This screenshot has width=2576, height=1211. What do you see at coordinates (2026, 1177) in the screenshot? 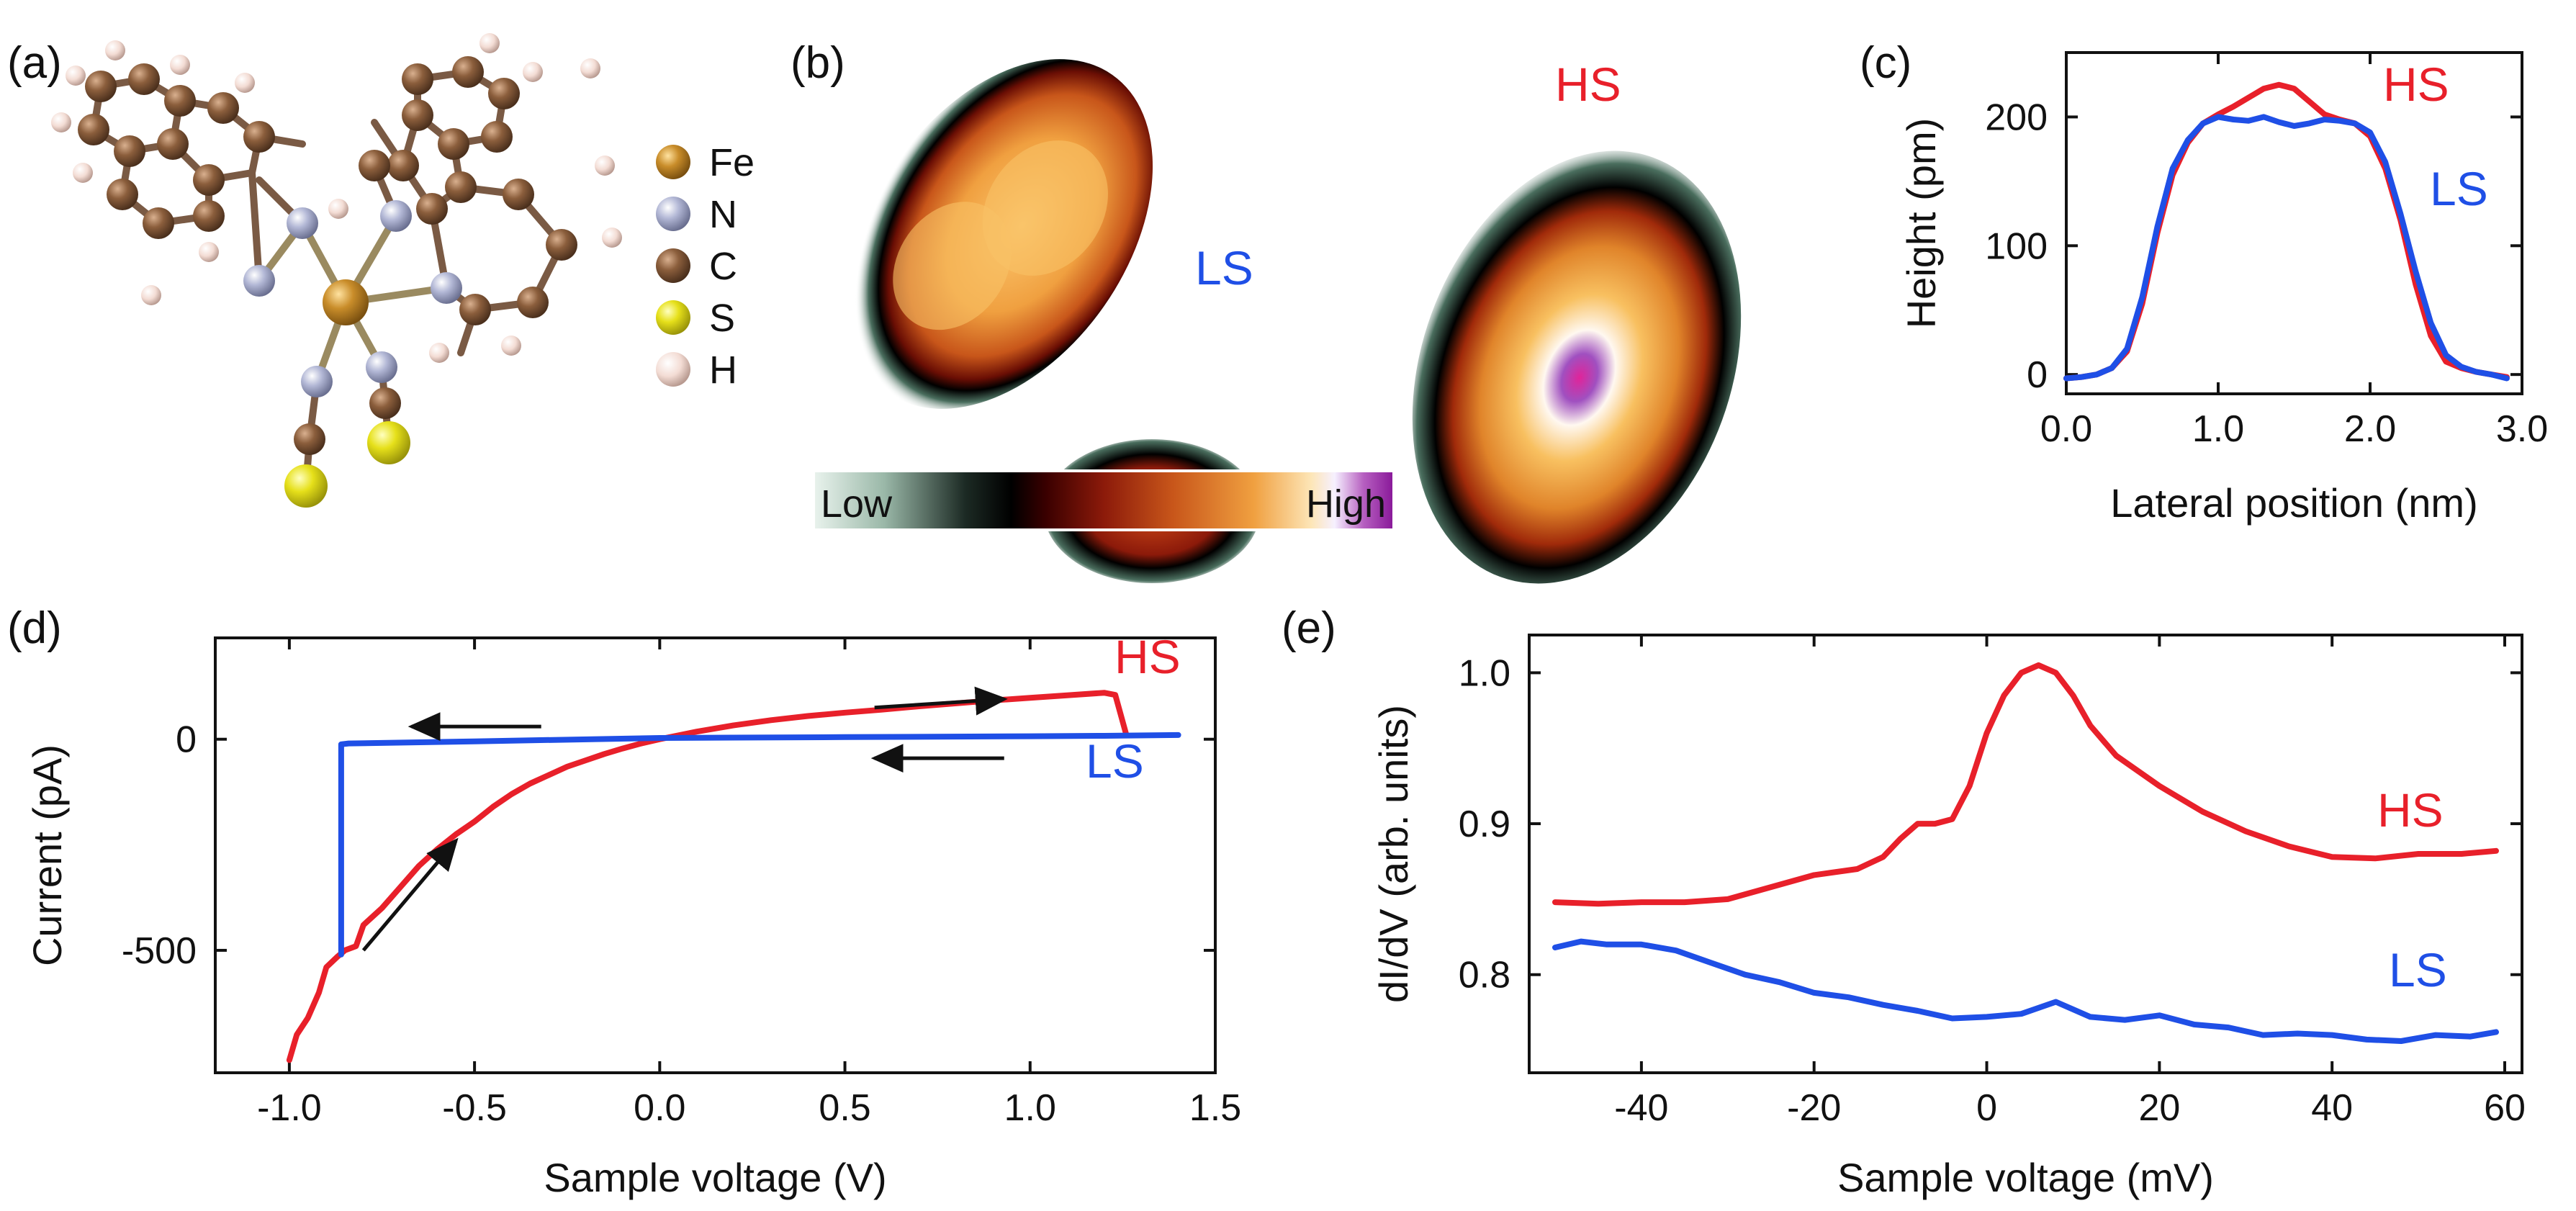
I see `x-axis-title-e: Sample voltage (mV)` at bounding box center [2026, 1177].